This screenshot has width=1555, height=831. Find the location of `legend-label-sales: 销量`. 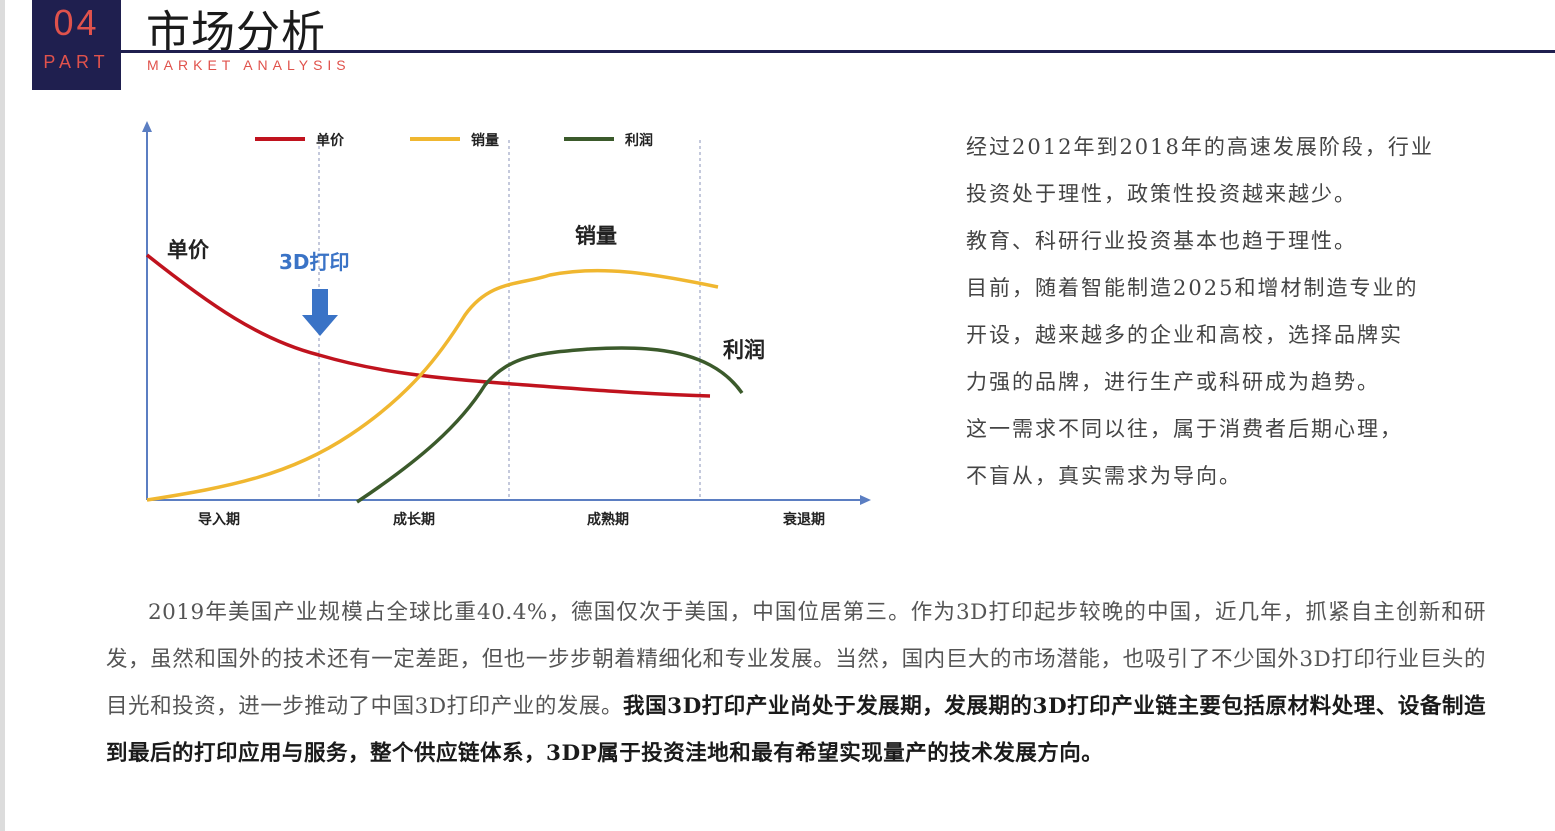

legend-label-sales: 销量 is located at coordinates (485, 140).